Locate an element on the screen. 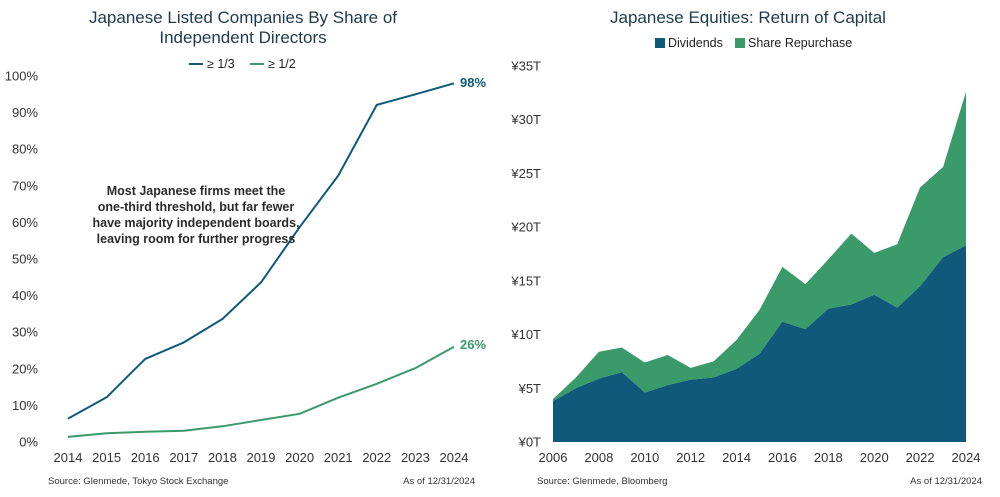 The height and width of the screenshot is (497, 1000). y-tick-label: ¥15T is located at coordinates (525, 280).